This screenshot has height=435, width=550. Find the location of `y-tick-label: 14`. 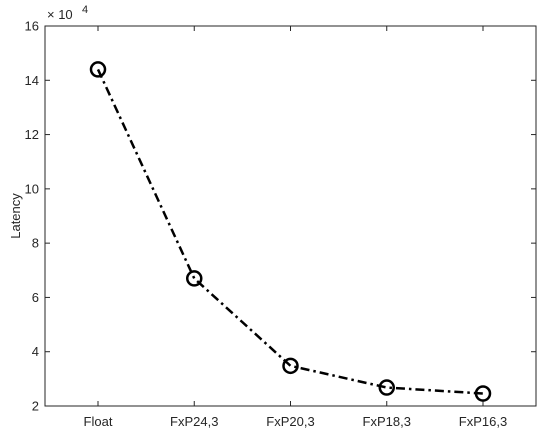

y-tick-label: 14 is located at coordinates (32, 80).